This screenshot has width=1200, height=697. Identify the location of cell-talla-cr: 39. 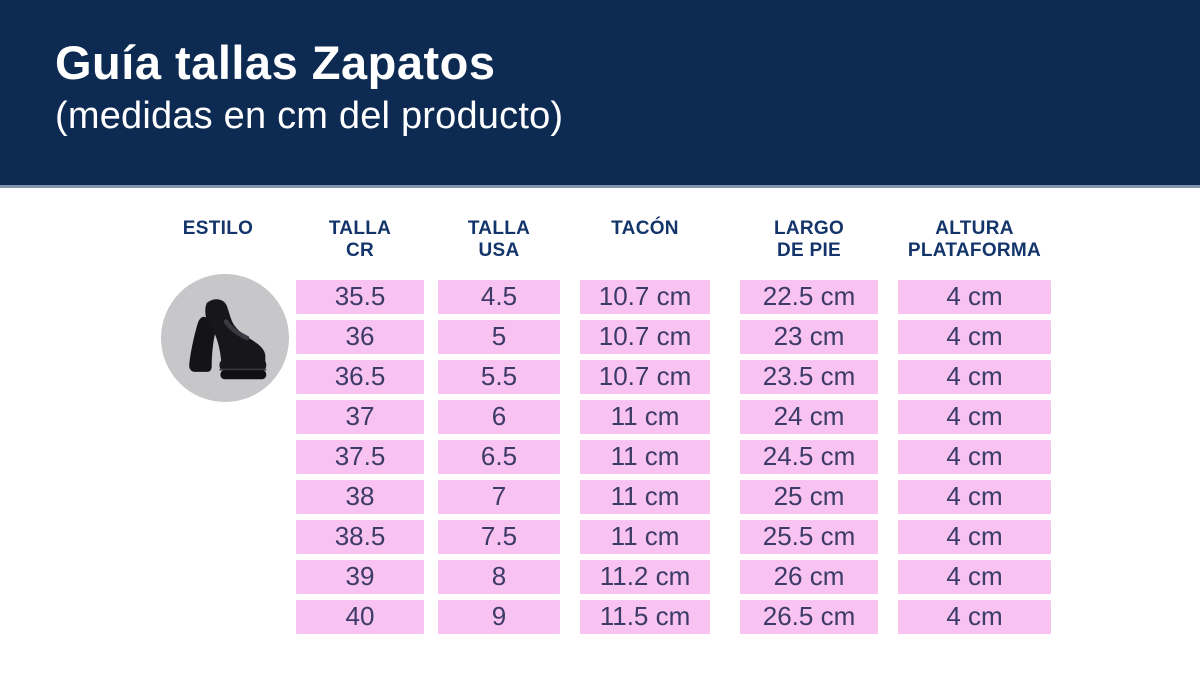
(360, 576).